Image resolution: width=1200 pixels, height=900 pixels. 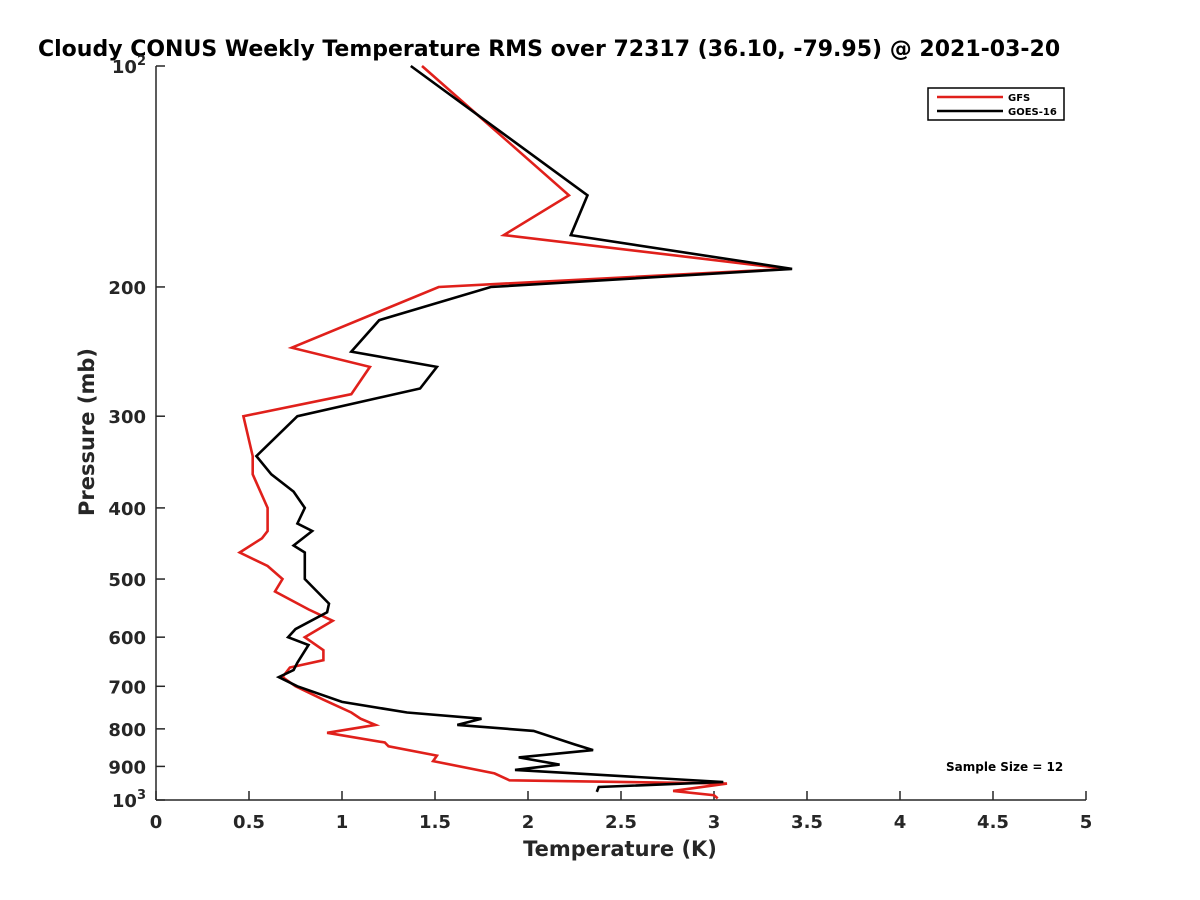 What do you see at coordinates (807, 822) in the screenshot?
I see `x-tick-label: 3.5` at bounding box center [807, 822].